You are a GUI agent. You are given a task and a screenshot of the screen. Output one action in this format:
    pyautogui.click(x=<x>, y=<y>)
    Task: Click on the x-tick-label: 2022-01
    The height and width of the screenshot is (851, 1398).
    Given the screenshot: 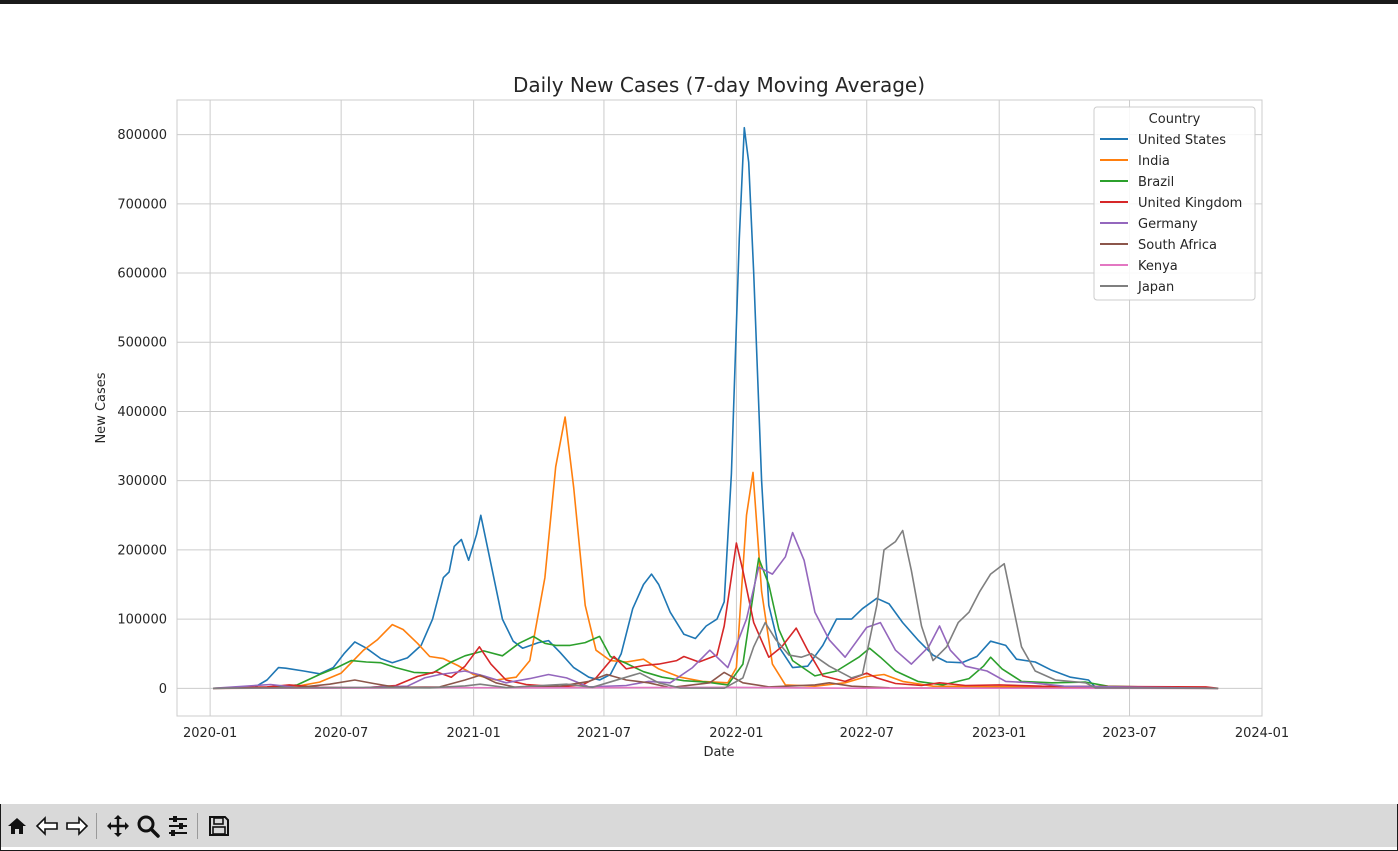 What is the action you would take?
    pyautogui.click(x=736, y=733)
    